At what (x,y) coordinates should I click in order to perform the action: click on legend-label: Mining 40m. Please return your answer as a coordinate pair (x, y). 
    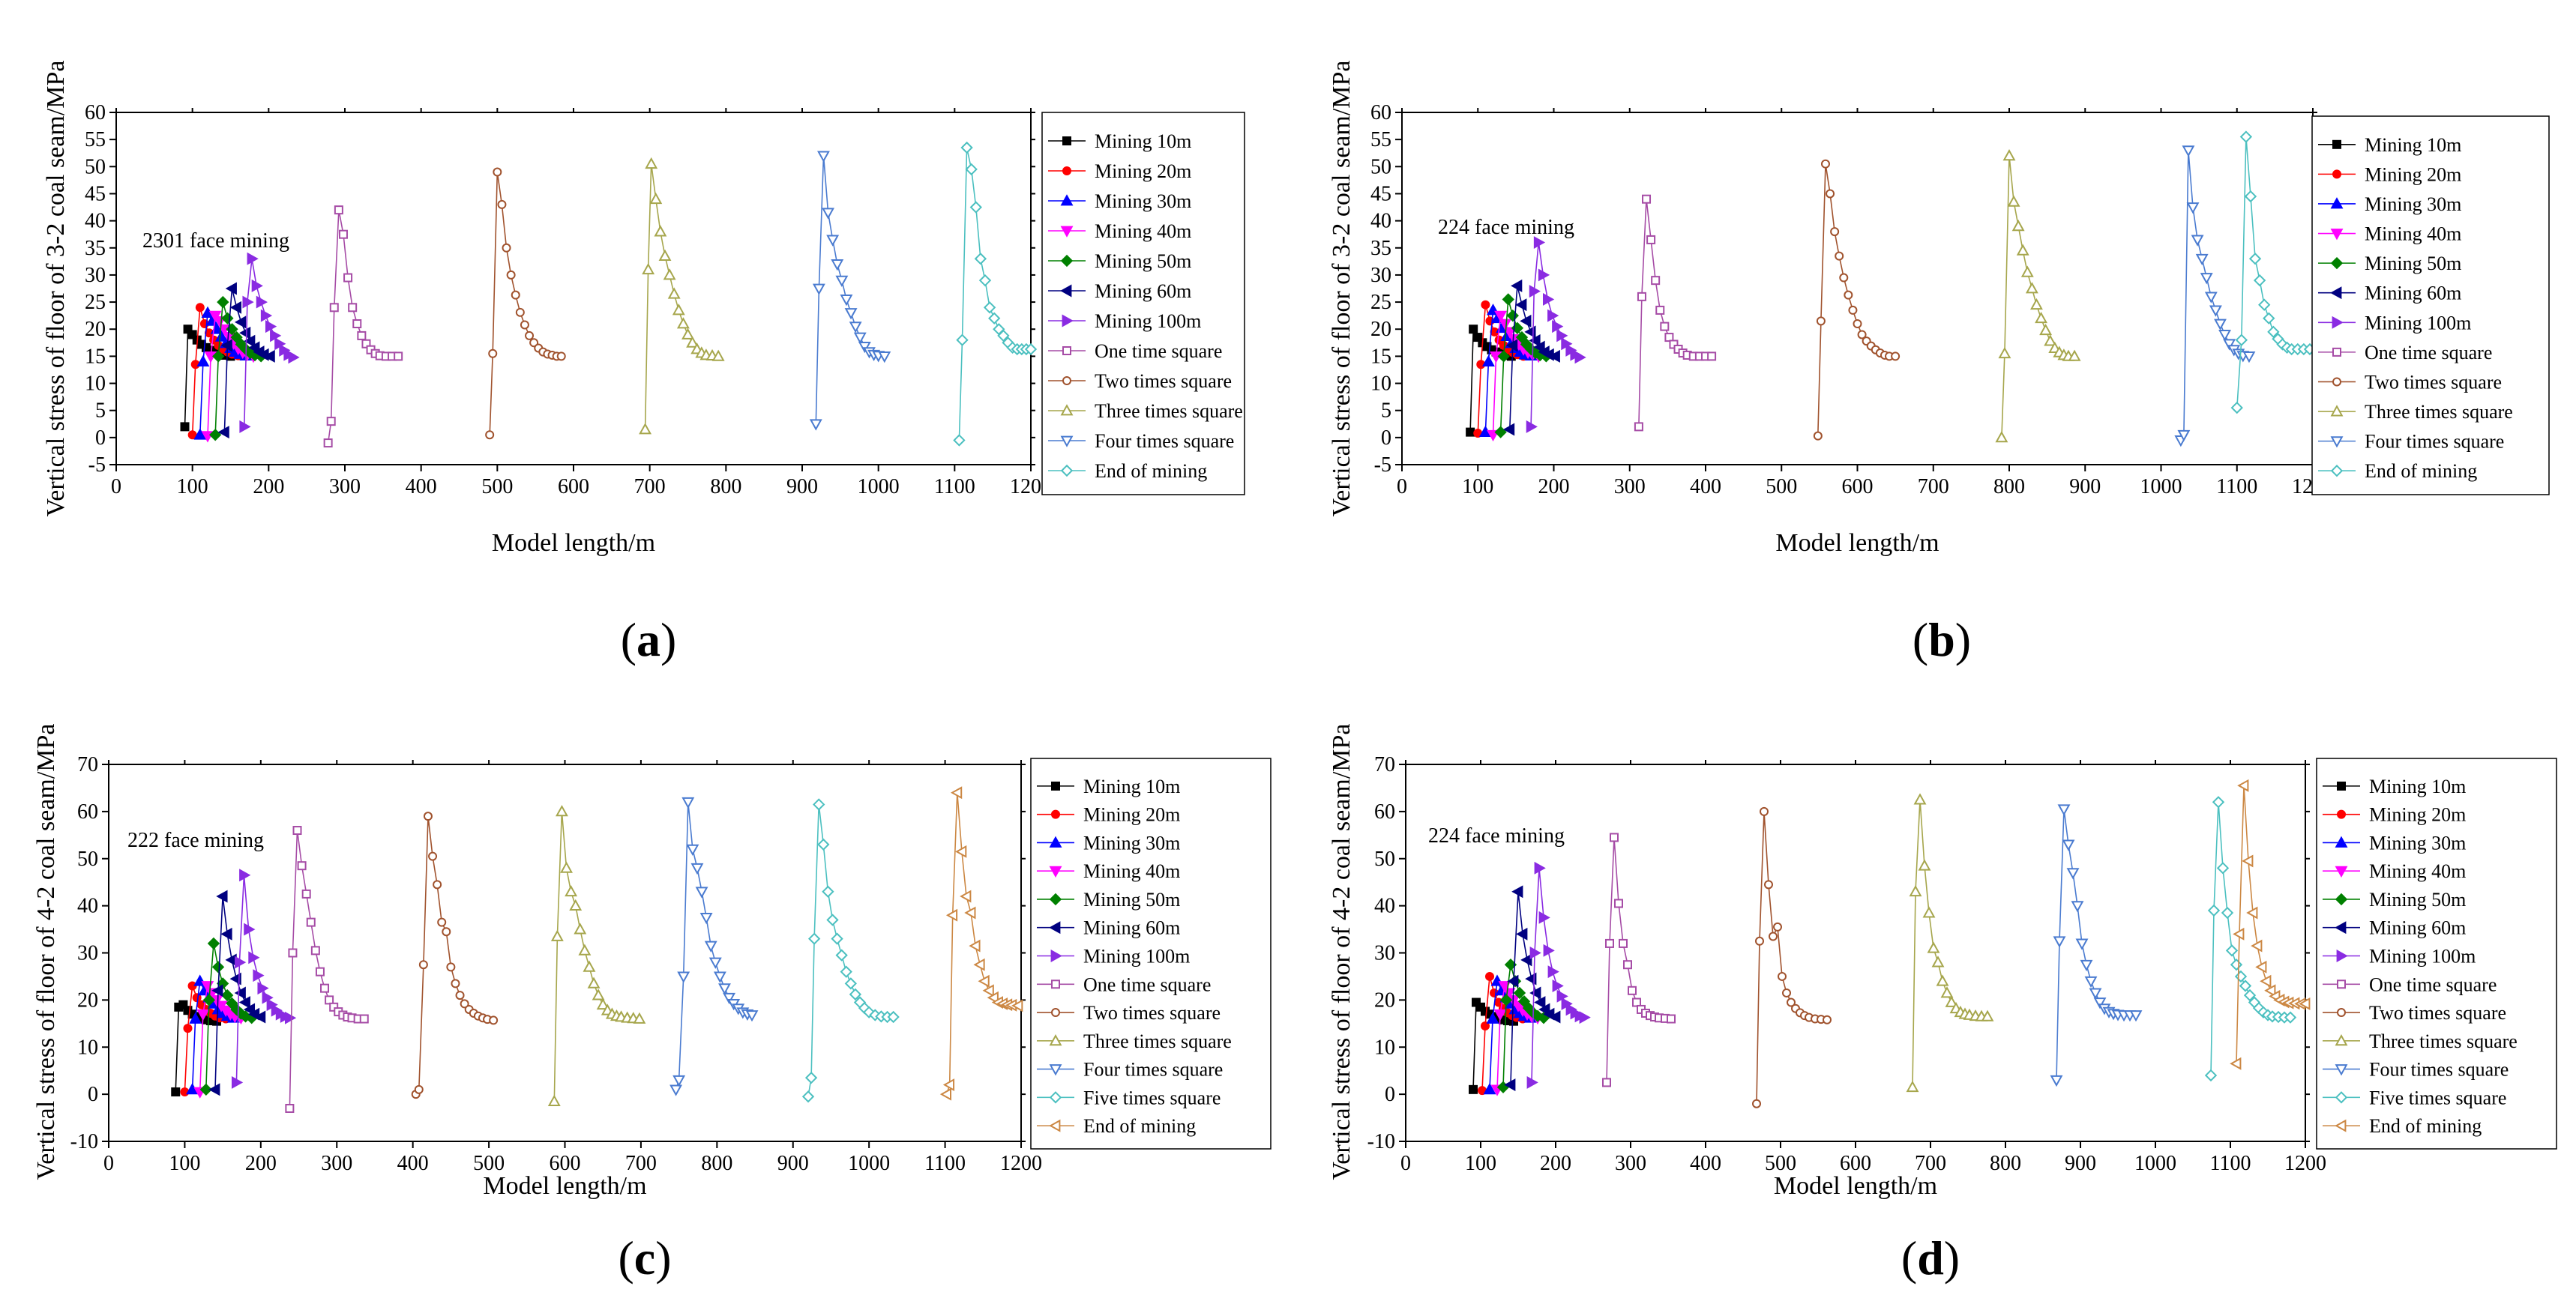
    Looking at the image, I should click on (1131, 871).